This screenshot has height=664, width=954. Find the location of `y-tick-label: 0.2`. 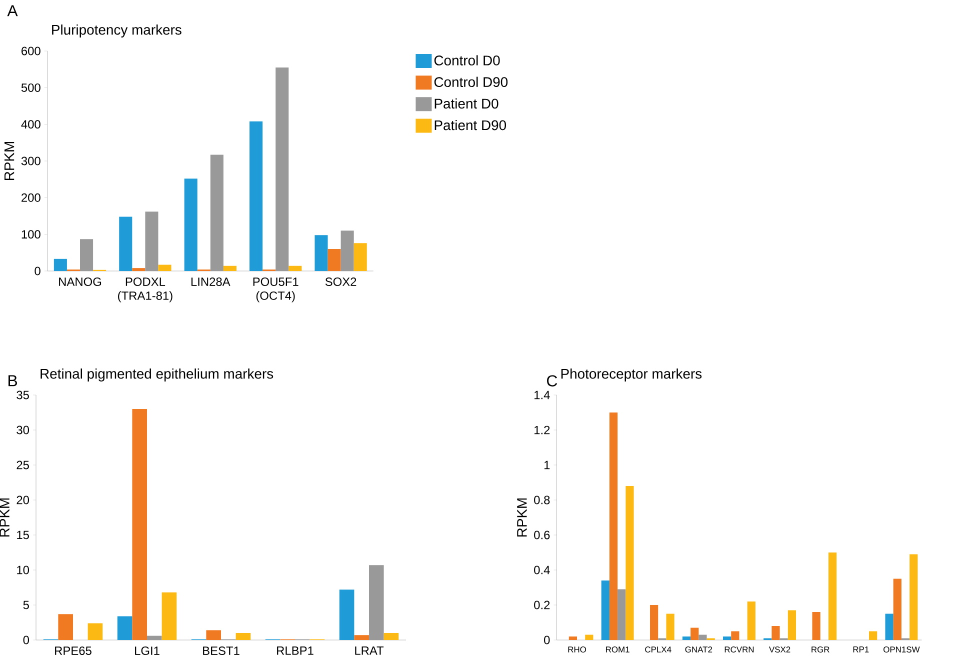

y-tick-label: 0.2 is located at coordinates (542, 605).